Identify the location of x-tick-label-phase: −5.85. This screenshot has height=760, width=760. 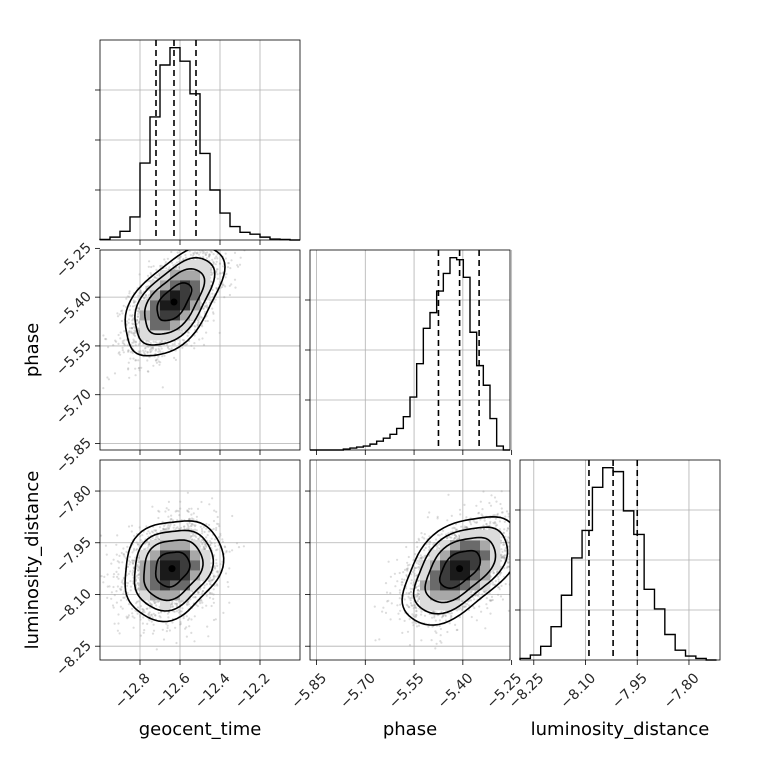
(309, 691).